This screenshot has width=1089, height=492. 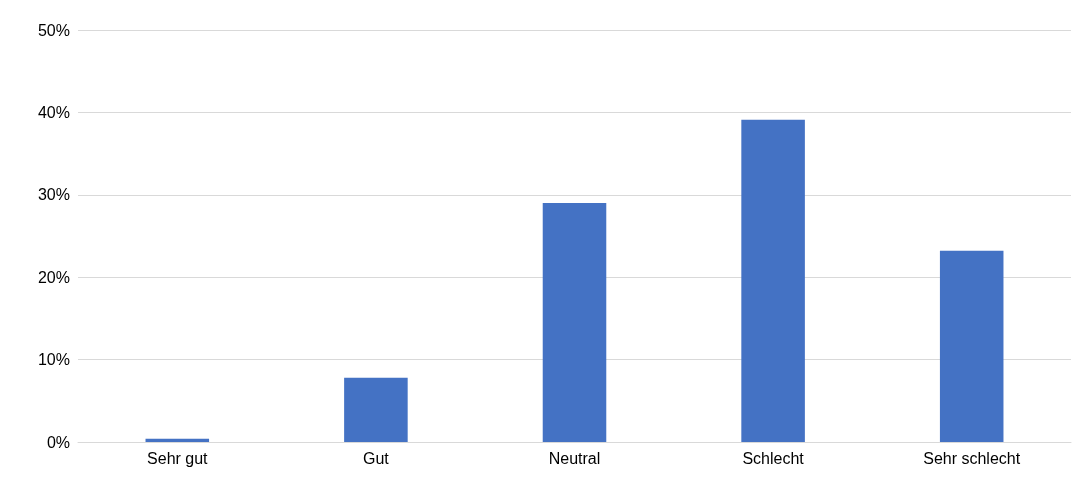 What do you see at coordinates (53, 195) in the screenshot?
I see `y-tick-label: 30%` at bounding box center [53, 195].